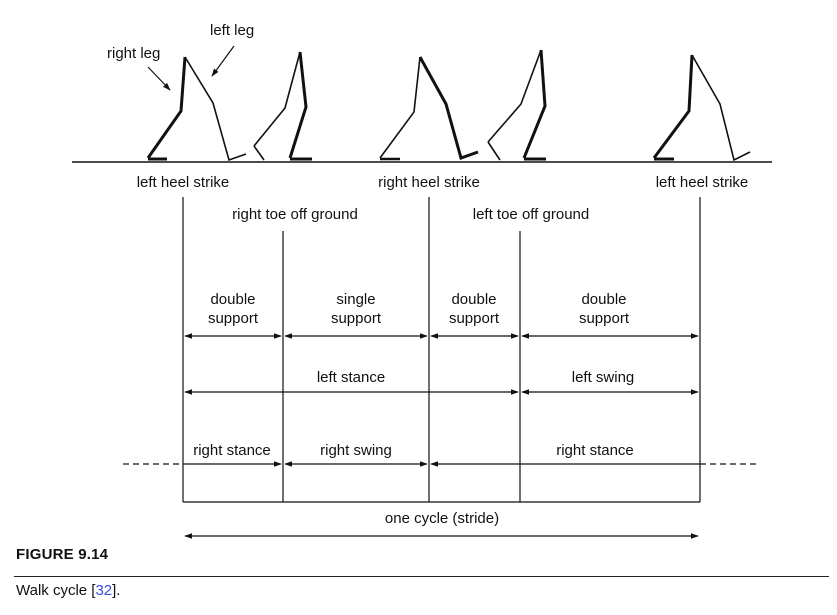 This screenshot has height=615, width=837. What do you see at coordinates (442, 518) in the screenshot?
I see `cycle-label: one cycle (stride)` at bounding box center [442, 518].